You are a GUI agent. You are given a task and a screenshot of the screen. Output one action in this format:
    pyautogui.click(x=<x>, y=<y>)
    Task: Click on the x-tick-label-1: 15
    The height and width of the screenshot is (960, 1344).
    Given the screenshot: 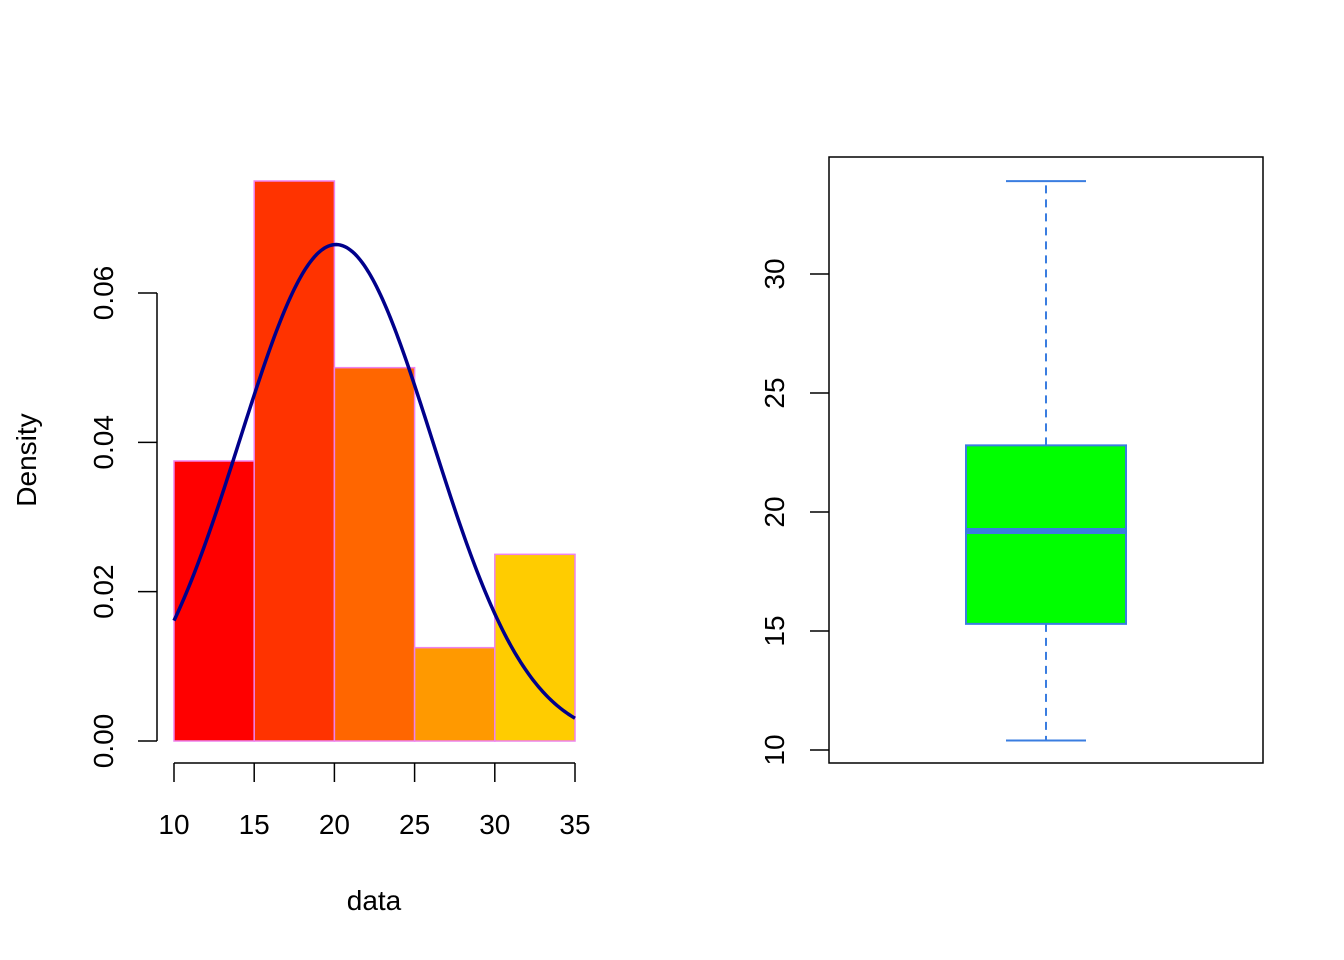 What is the action you would take?
    pyautogui.click(x=254, y=824)
    